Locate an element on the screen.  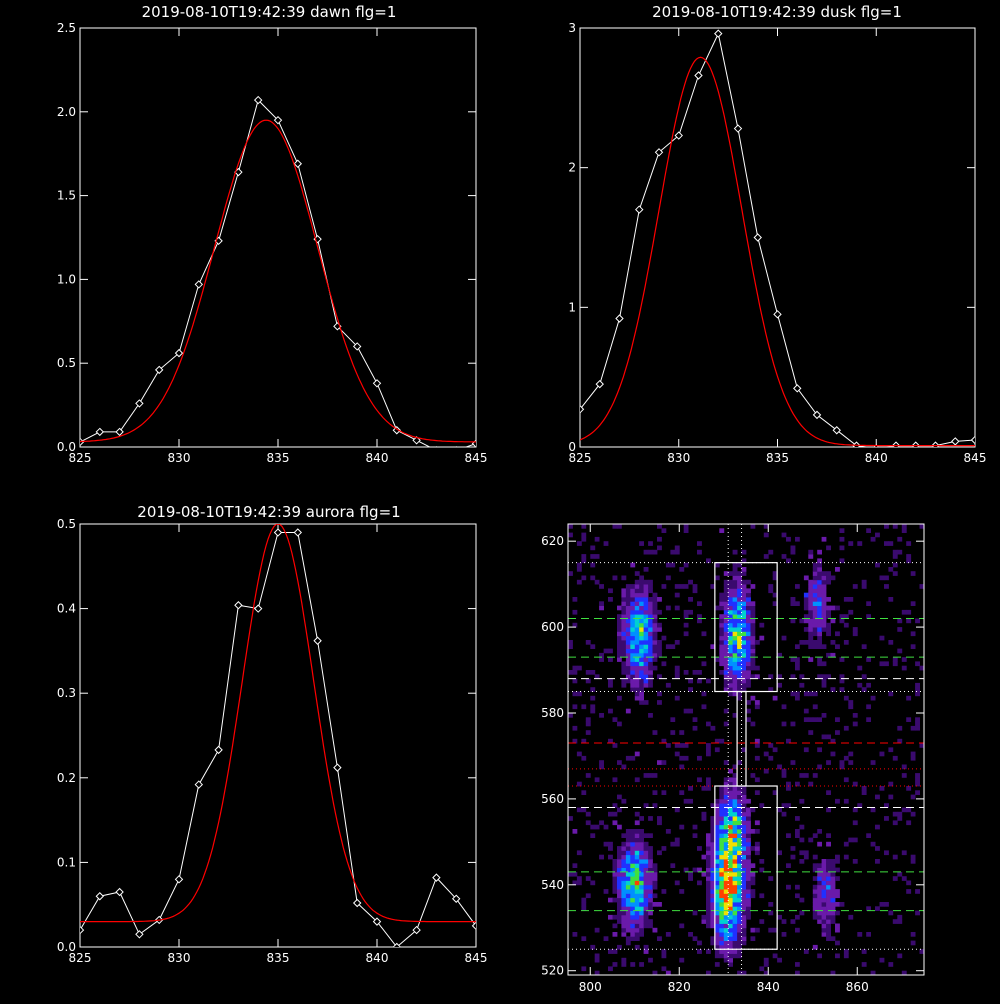
heatmap-x-tick-label: 820 is located at coordinates (679, 987).